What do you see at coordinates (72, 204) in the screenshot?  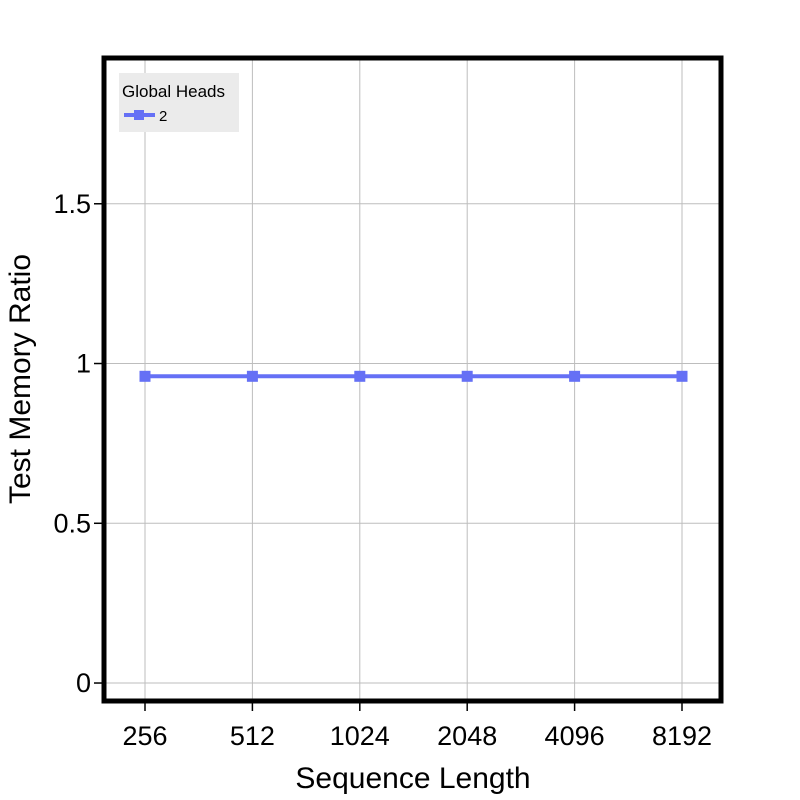 I see `y-tick-label: 1.5` at bounding box center [72, 204].